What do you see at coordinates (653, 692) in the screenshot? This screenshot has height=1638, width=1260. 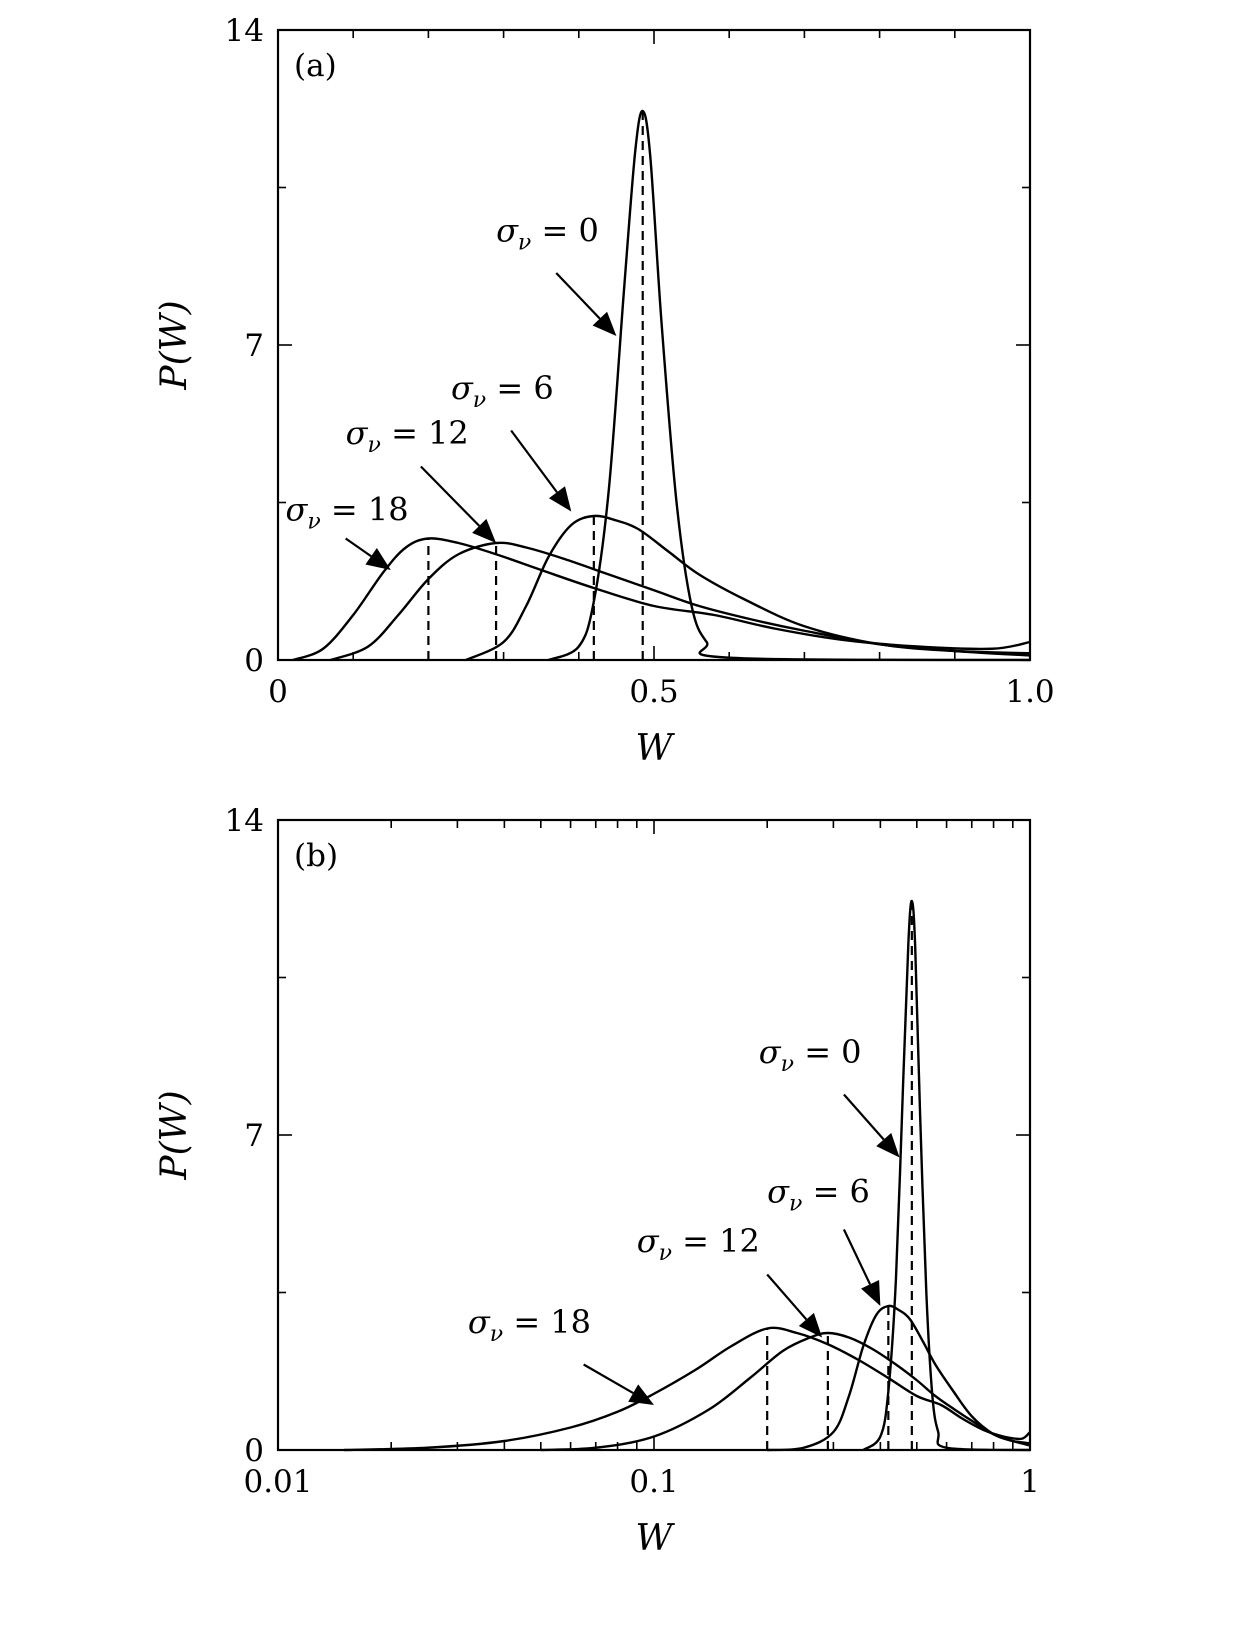 I see `x-tick-label: 0.5` at bounding box center [653, 692].